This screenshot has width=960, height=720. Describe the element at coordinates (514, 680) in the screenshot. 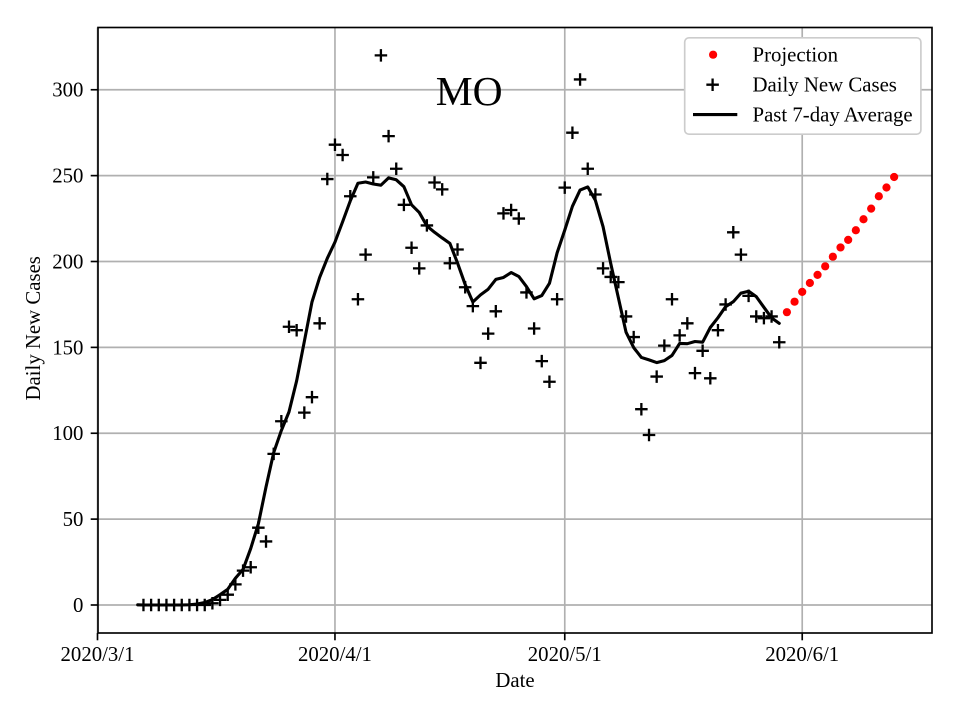

I see `svg-text: Date` at that location.